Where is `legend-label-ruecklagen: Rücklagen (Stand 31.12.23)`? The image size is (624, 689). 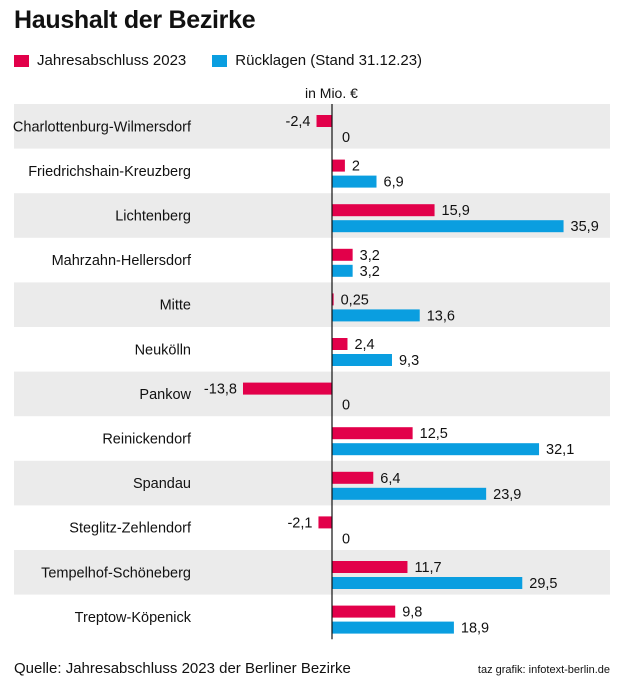 legend-label-ruecklagen: Rücklagen (Stand 31.12.23) is located at coordinates (329, 60).